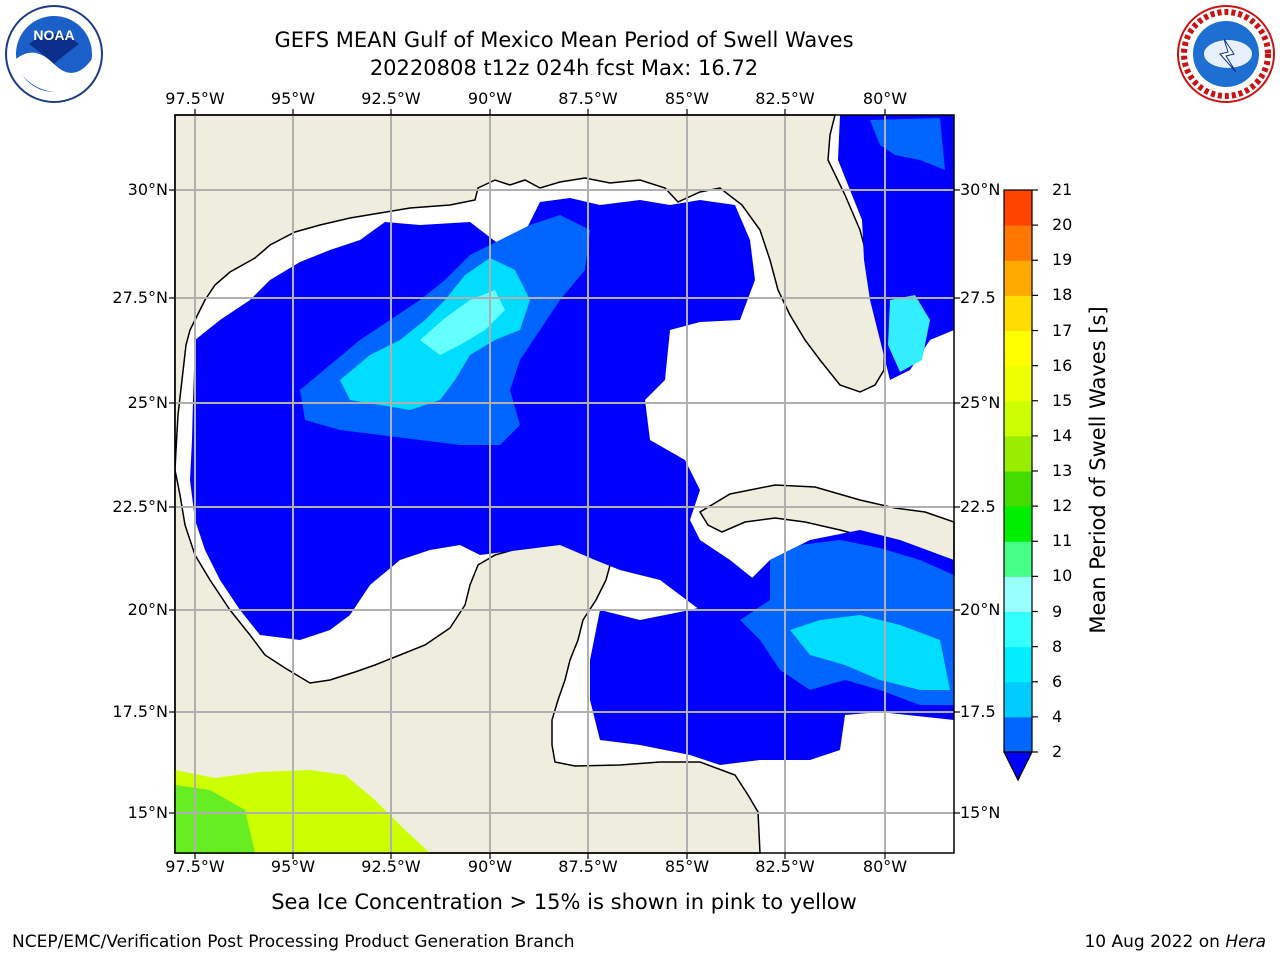  Describe the element at coordinates (785, 98) in the screenshot. I see `lon-label-top: 82.5°W` at that location.